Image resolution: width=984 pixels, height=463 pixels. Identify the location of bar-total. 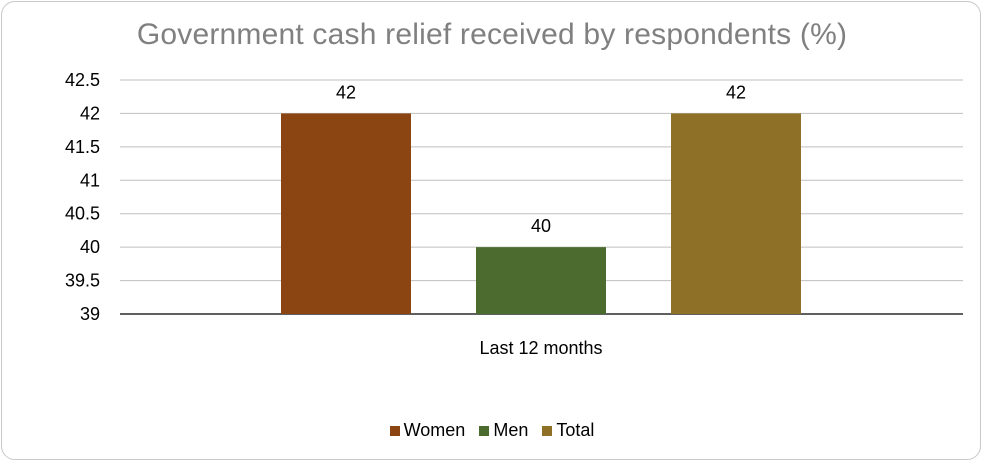
(736, 213).